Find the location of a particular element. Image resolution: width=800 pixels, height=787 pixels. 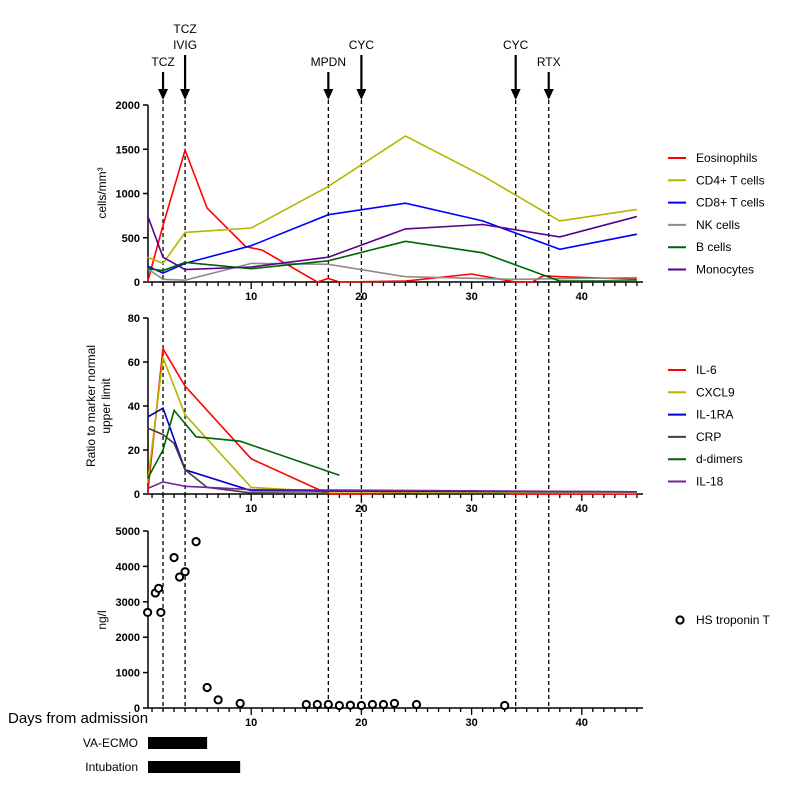

y-axis-label: ng/l is located at coordinates (102, 619).